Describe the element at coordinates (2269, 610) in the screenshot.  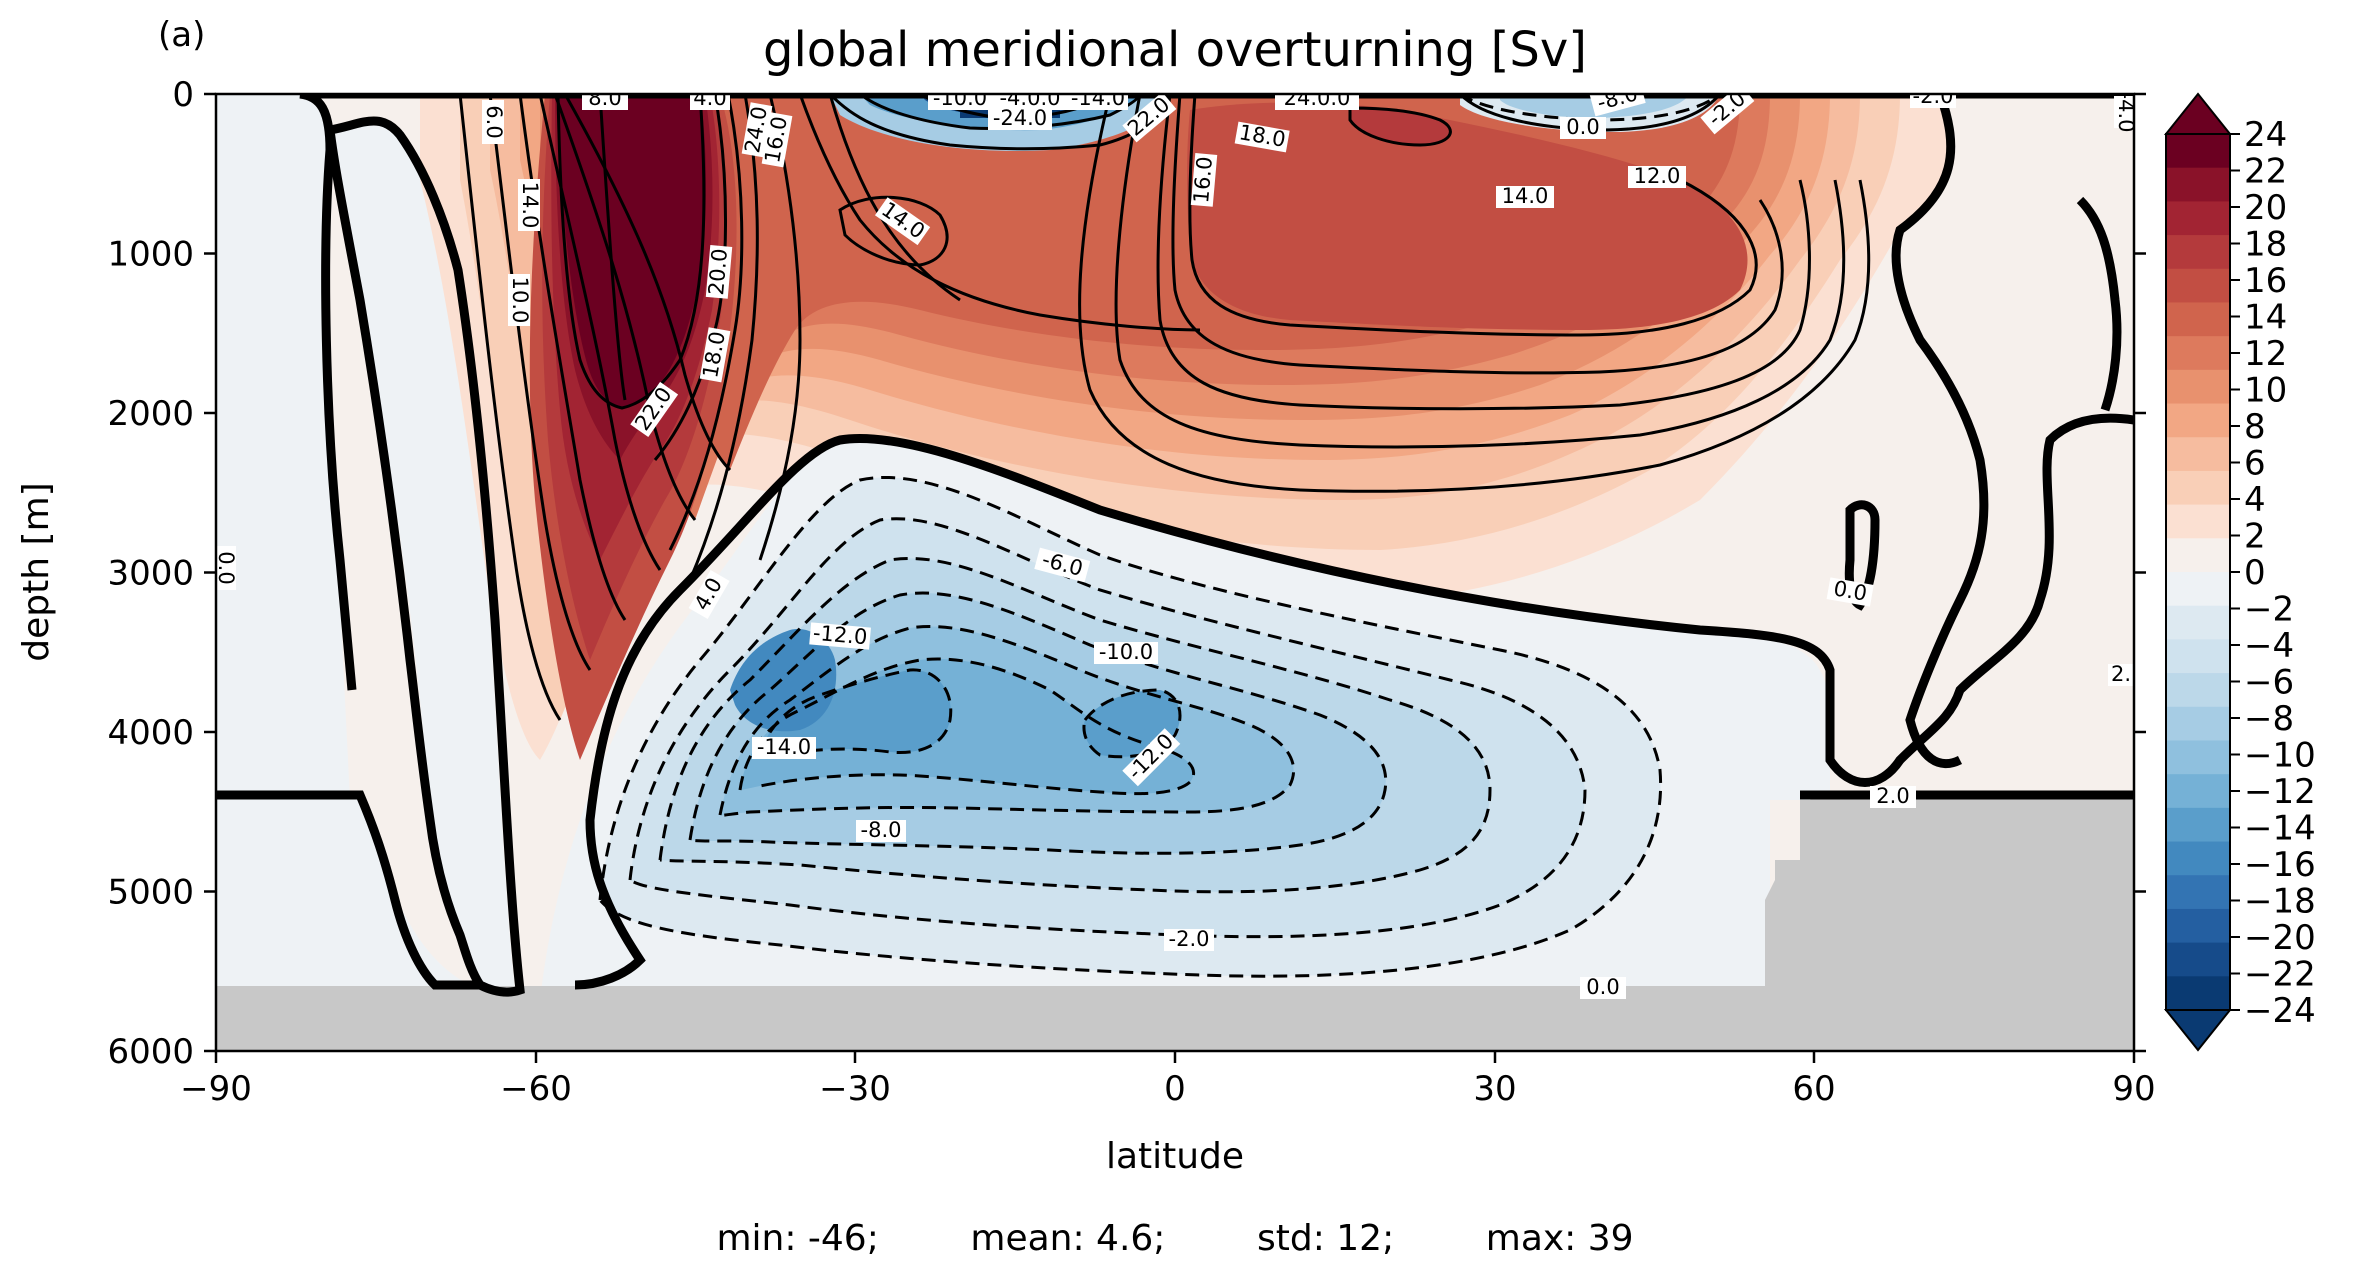
I see `colorbar-tick-label: −2` at that location.